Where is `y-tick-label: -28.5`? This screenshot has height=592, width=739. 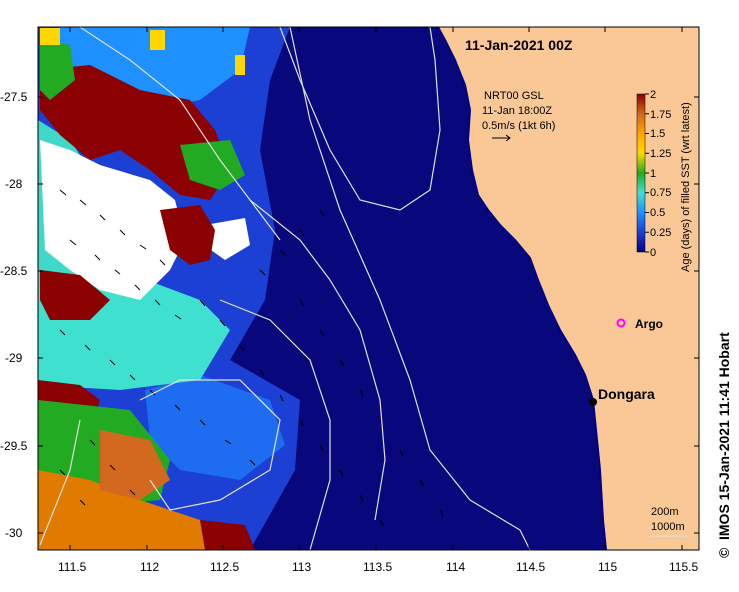
y-tick-label: -28.5 is located at coordinates (14, 271).